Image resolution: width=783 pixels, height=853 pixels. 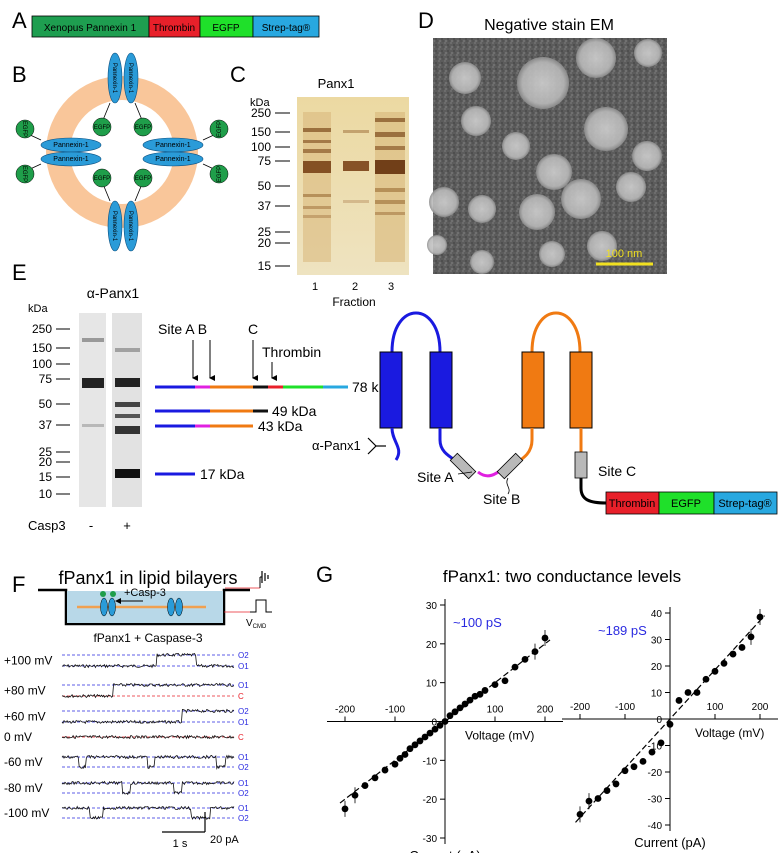 What do you see at coordinates (657, 614) in the screenshot?
I see `y-tick-label: 40` at bounding box center [657, 614].